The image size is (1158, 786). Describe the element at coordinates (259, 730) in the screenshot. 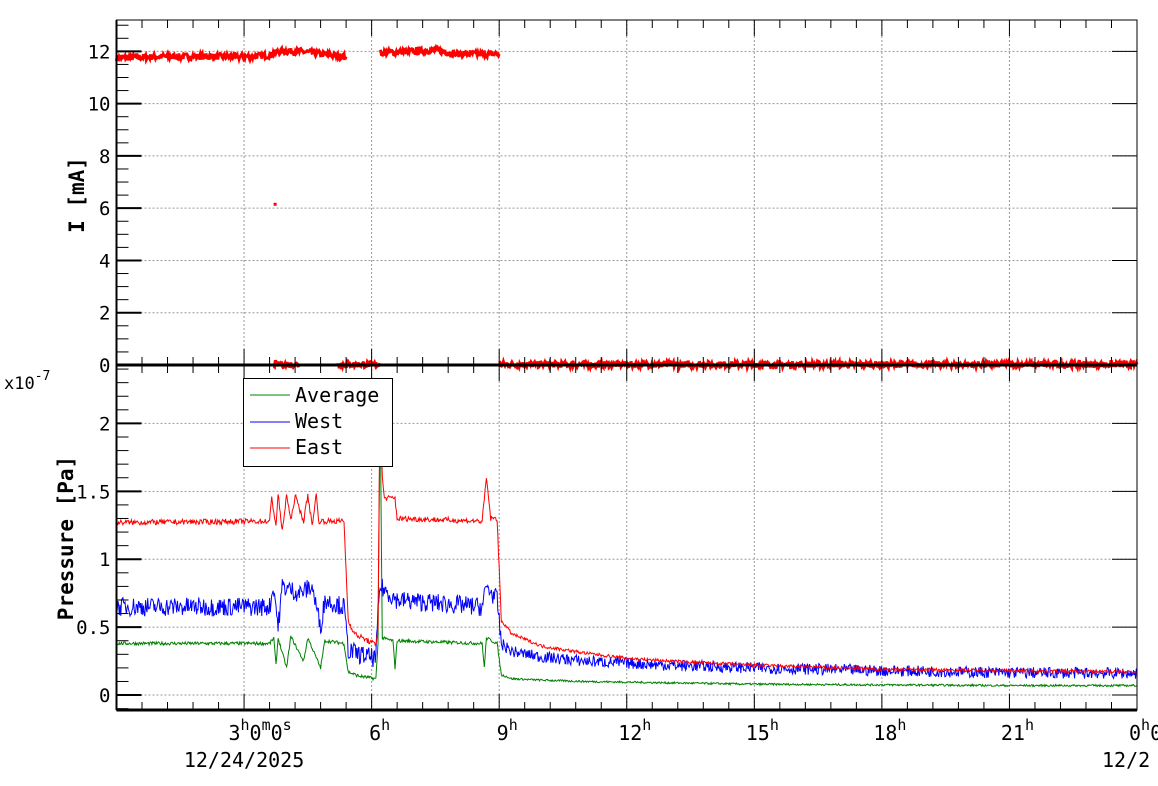

I see `x-tick-label: 3h0m0s` at that location.